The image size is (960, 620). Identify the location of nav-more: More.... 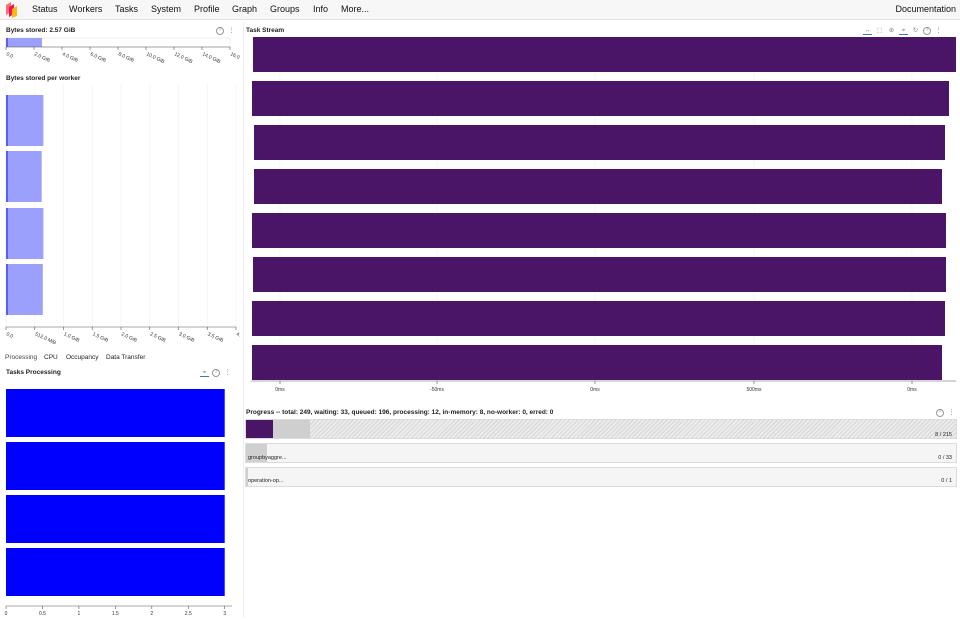
(355, 9).